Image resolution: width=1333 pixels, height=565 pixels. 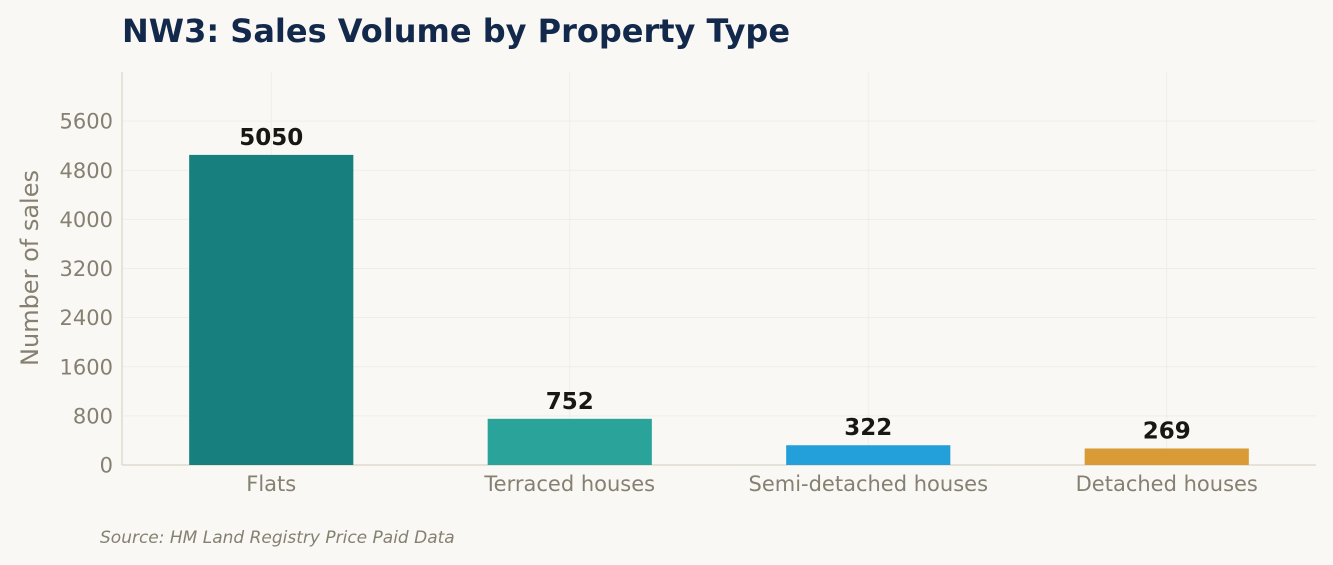 I want to click on chart-title: NW3: Sales Volume by Property Type, so click(x=456, y=31).